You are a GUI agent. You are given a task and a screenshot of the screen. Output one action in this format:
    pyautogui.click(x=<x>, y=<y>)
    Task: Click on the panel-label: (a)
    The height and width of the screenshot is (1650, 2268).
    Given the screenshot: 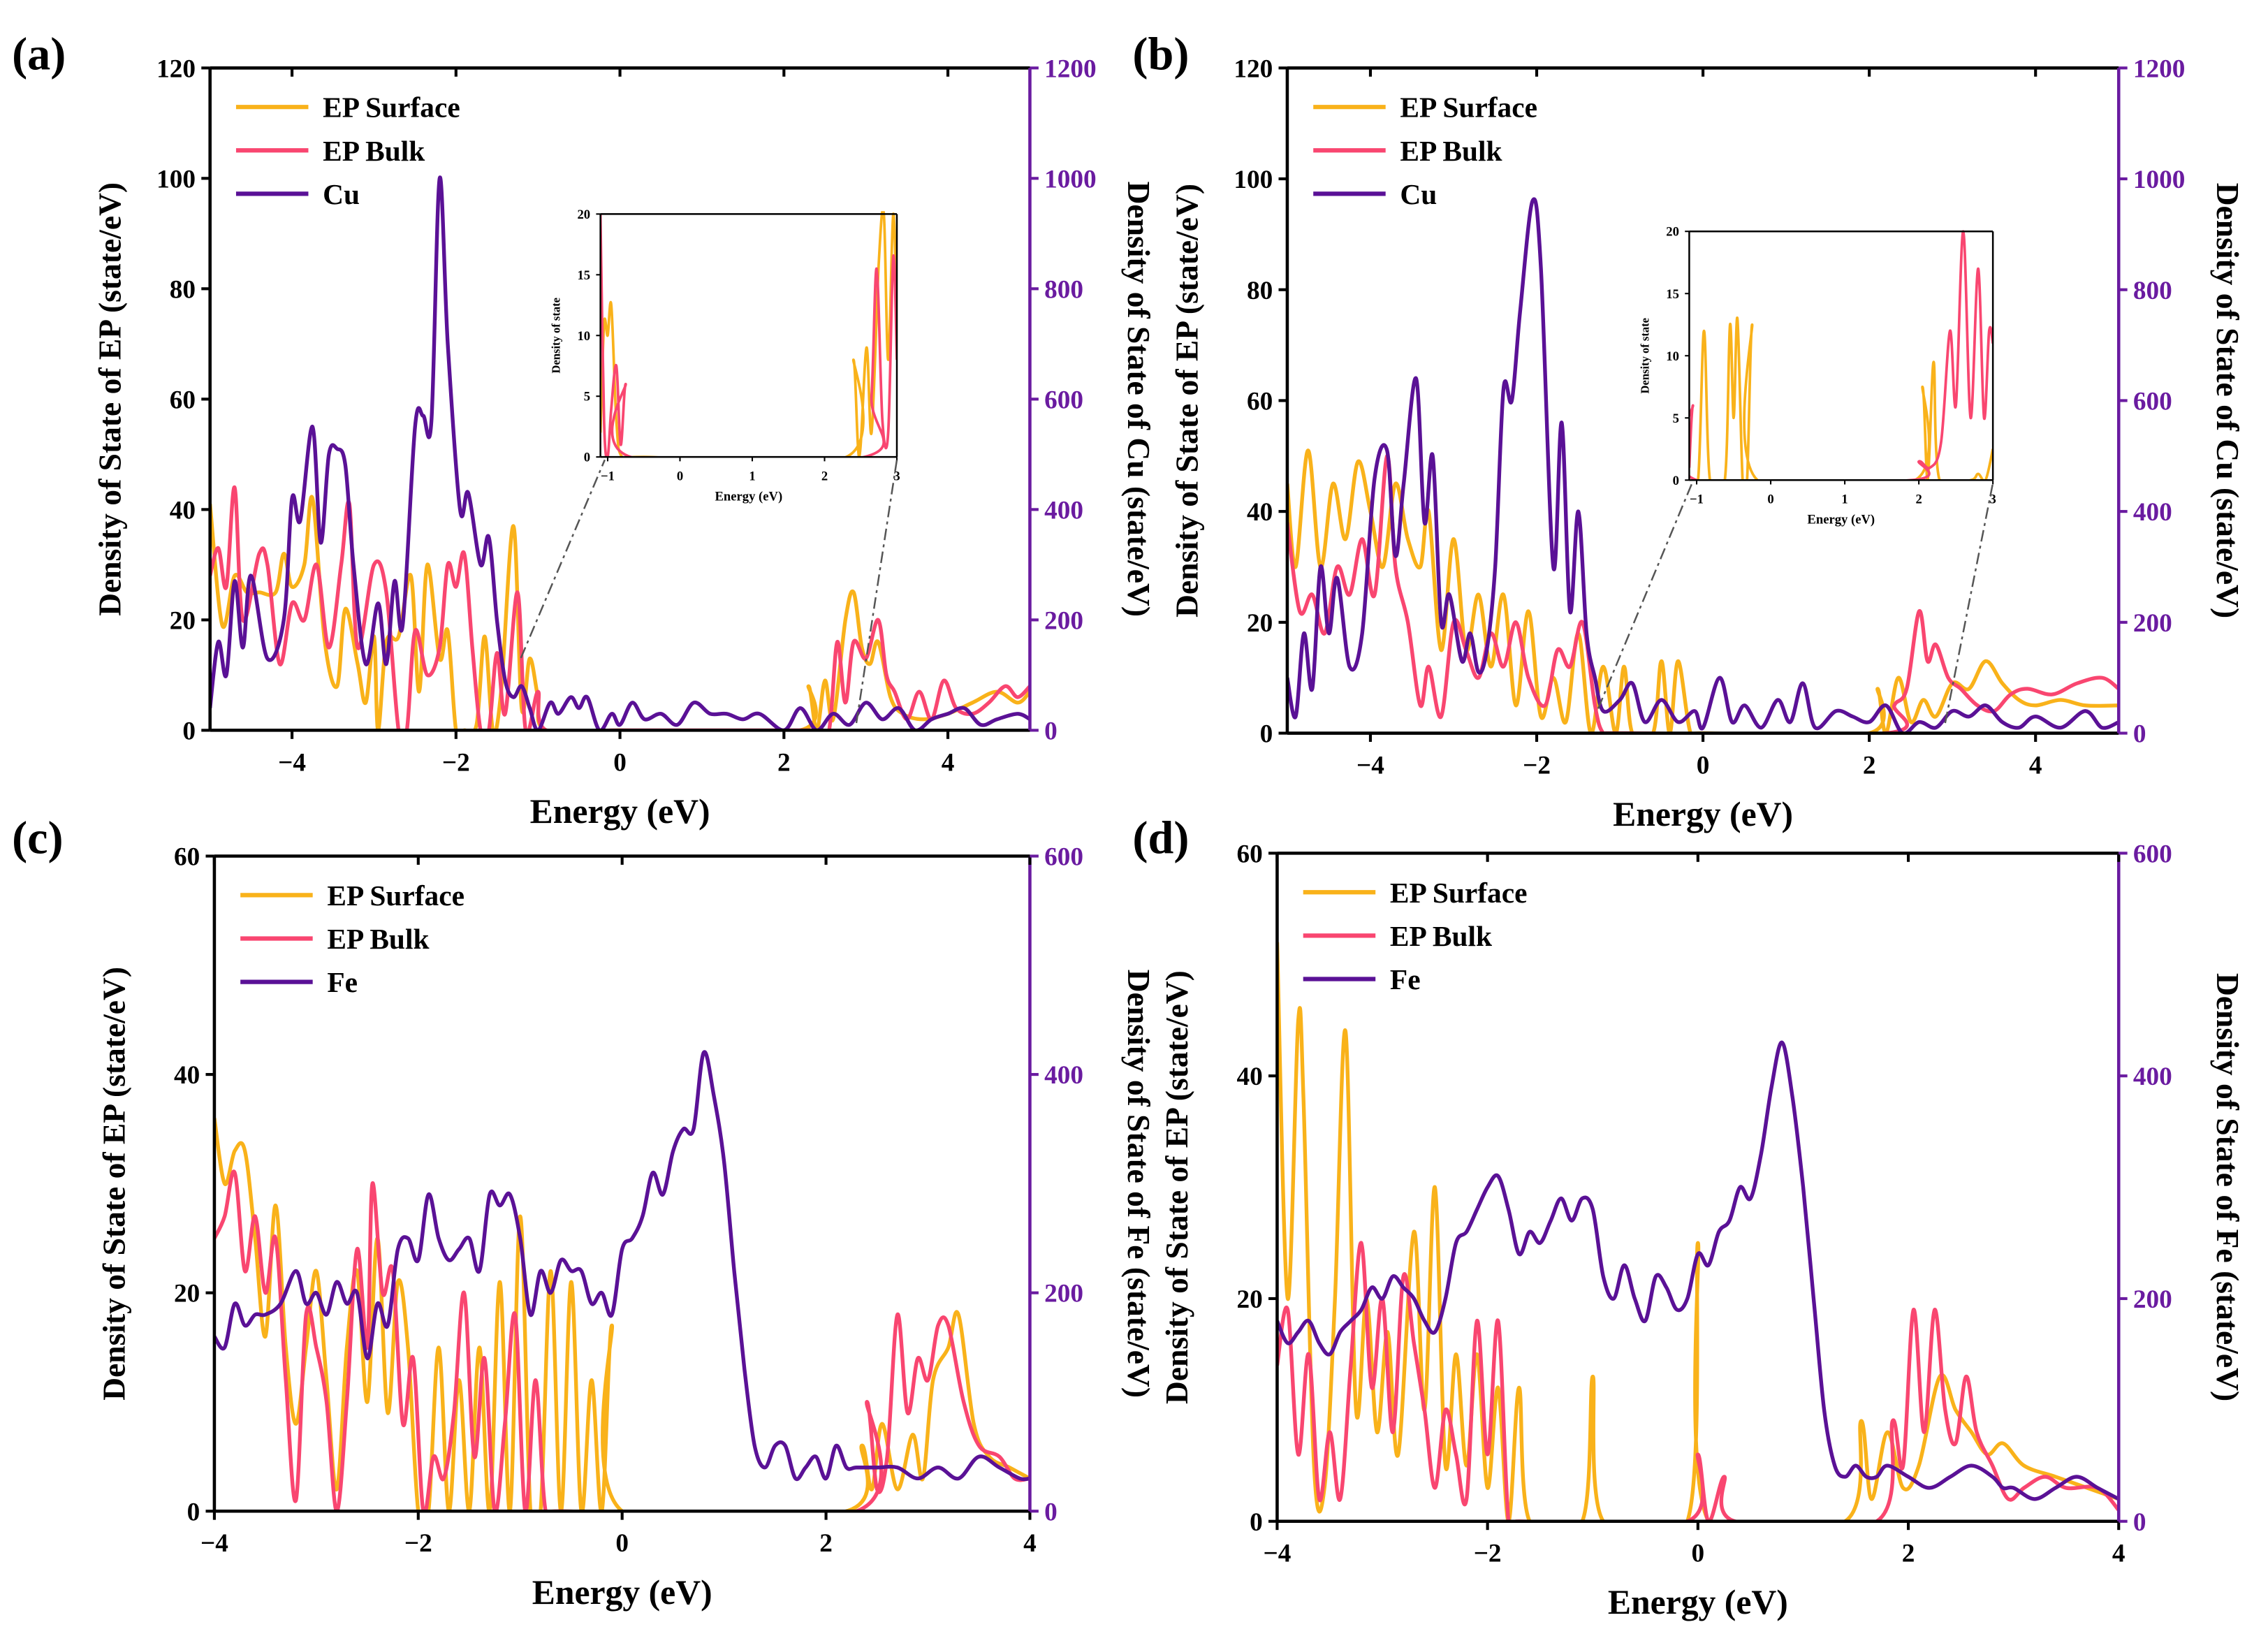 What is the action you would take?
    pyautogui.click(x=39, y=54)
    